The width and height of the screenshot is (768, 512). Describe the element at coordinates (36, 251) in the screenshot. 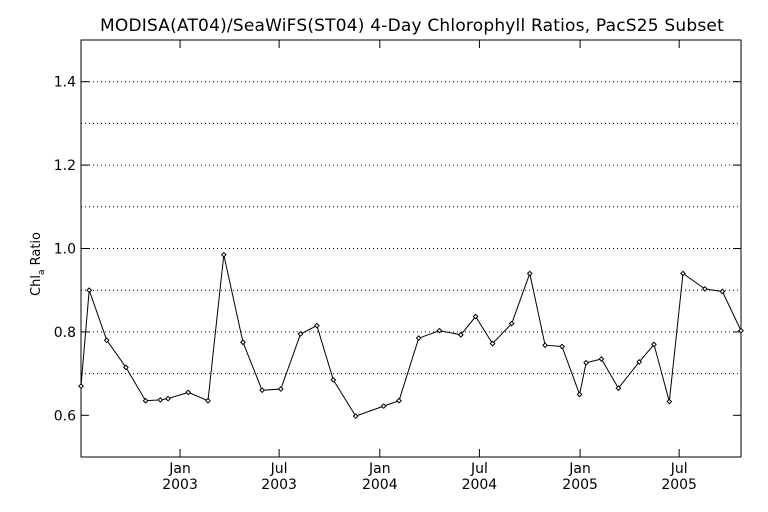

I see `y-axis-label-suffix: Ratio` at that location.